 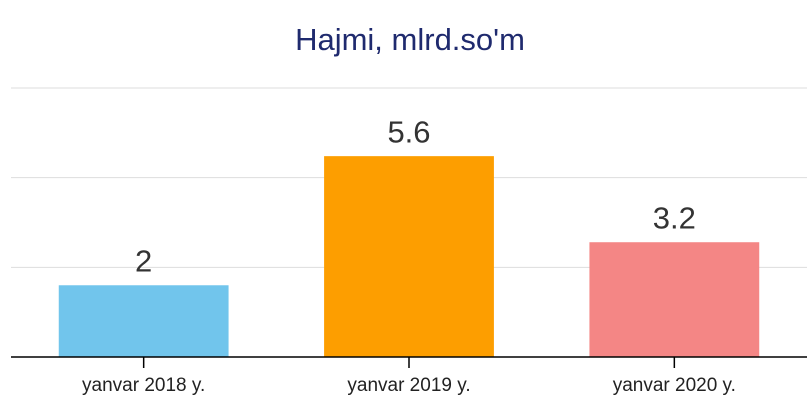 I want to click on chart-title: Hajmi, mlrd.so'm, so click(x=410, y=39).